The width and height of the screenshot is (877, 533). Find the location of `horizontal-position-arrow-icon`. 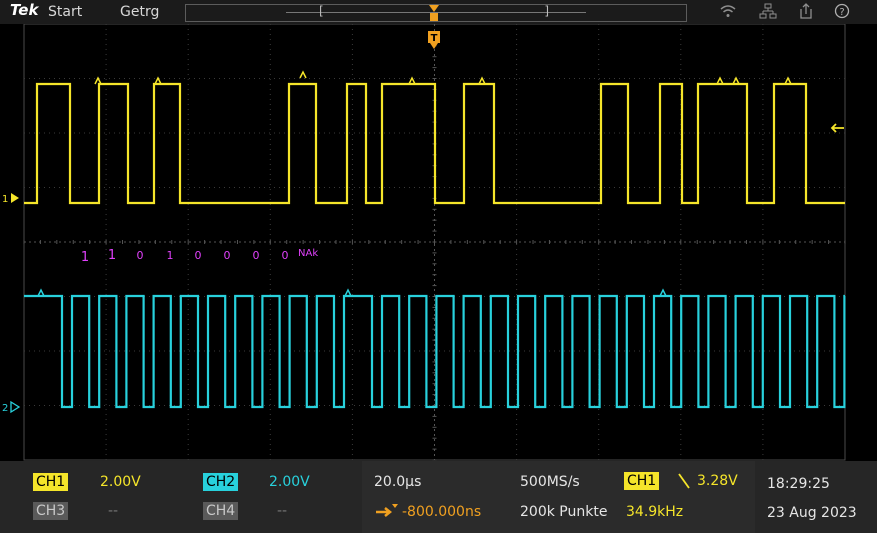

horizontal-position-arrow-icon is located at coordinates (387, 510).